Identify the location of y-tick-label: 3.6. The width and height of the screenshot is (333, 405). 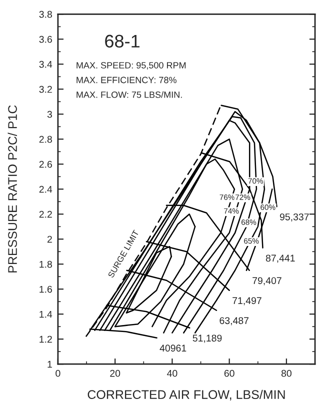
(45, 39).